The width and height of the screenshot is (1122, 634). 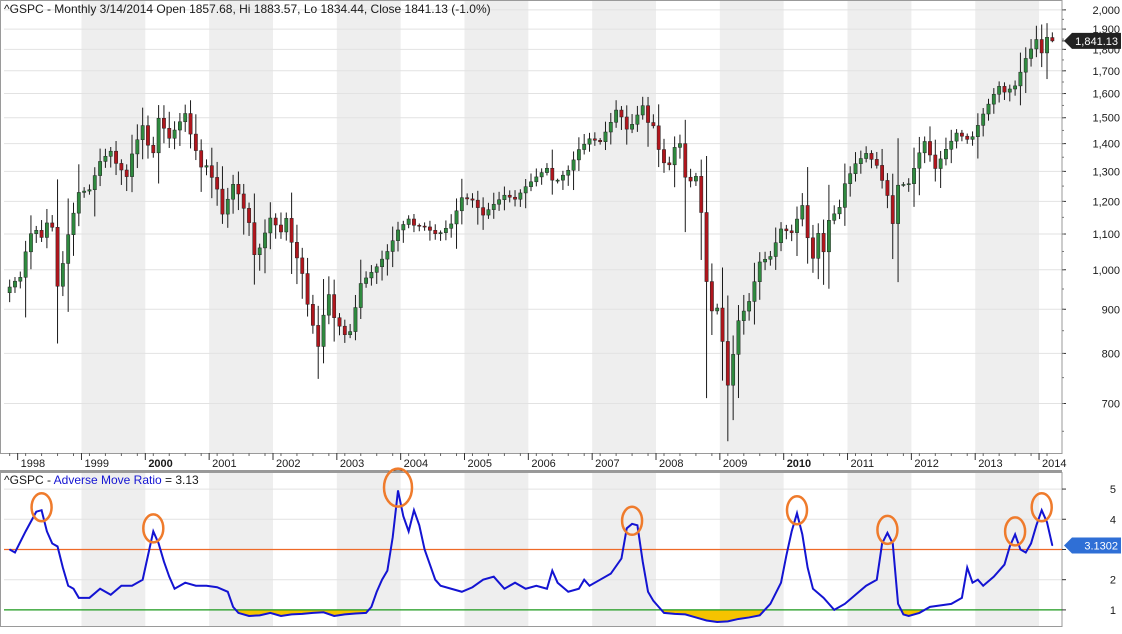 What do you see at coordinates (160, 464) in the screenshot?
I see `date-axis-label: 2000` at bounding box center [160, 464].